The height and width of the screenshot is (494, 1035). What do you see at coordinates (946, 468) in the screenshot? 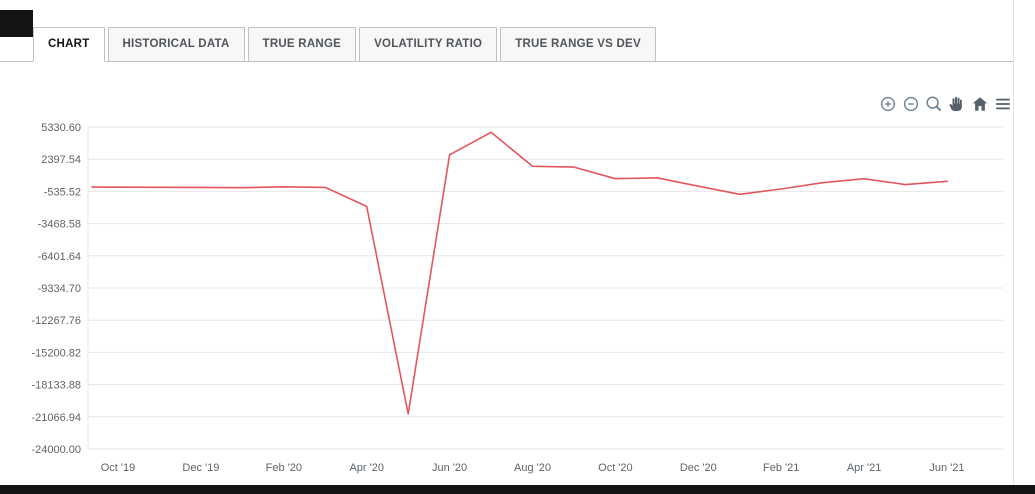
I see `x-axis-label: Jun '21` at bounding box center [946, 468].